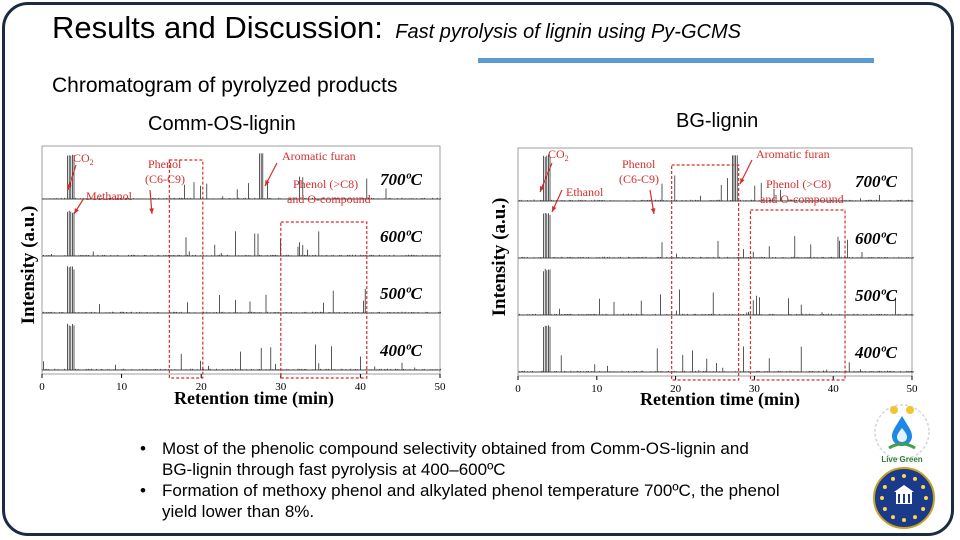 The height and width of the screenshot is (540, 960). Describe the element at coordinates (225, 85) in the screenshot. I see `section-subtitle: Chromatogram of pyrolyzed products` at that location.